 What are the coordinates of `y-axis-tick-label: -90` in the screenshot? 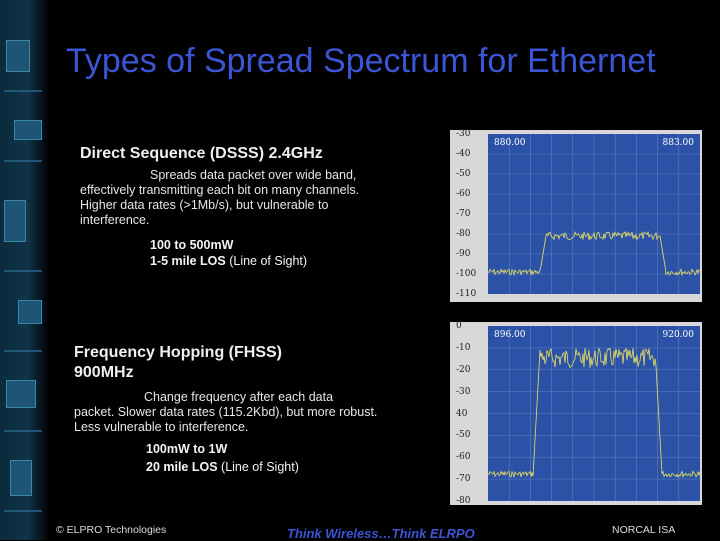 It's located at (463, 254).